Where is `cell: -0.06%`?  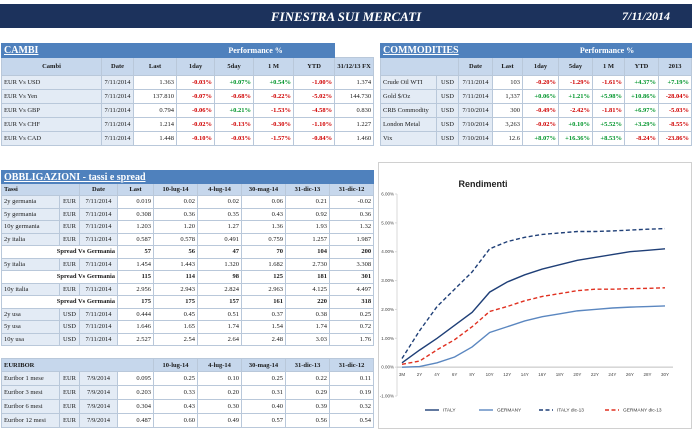
cell: -0.06% is located at coordinates (196, 110).